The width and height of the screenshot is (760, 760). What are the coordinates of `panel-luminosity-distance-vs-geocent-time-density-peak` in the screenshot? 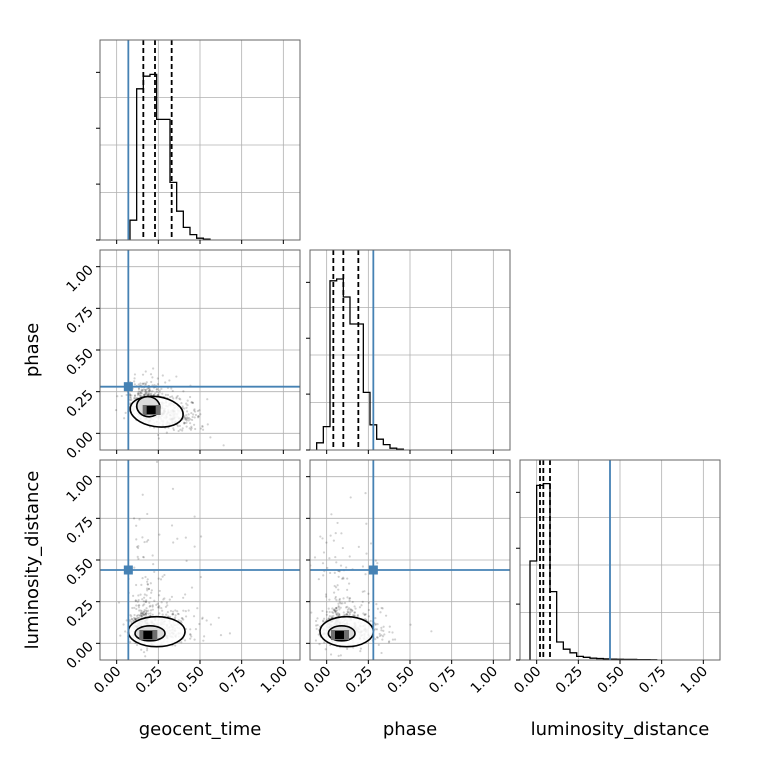 It's located at (148, 635).